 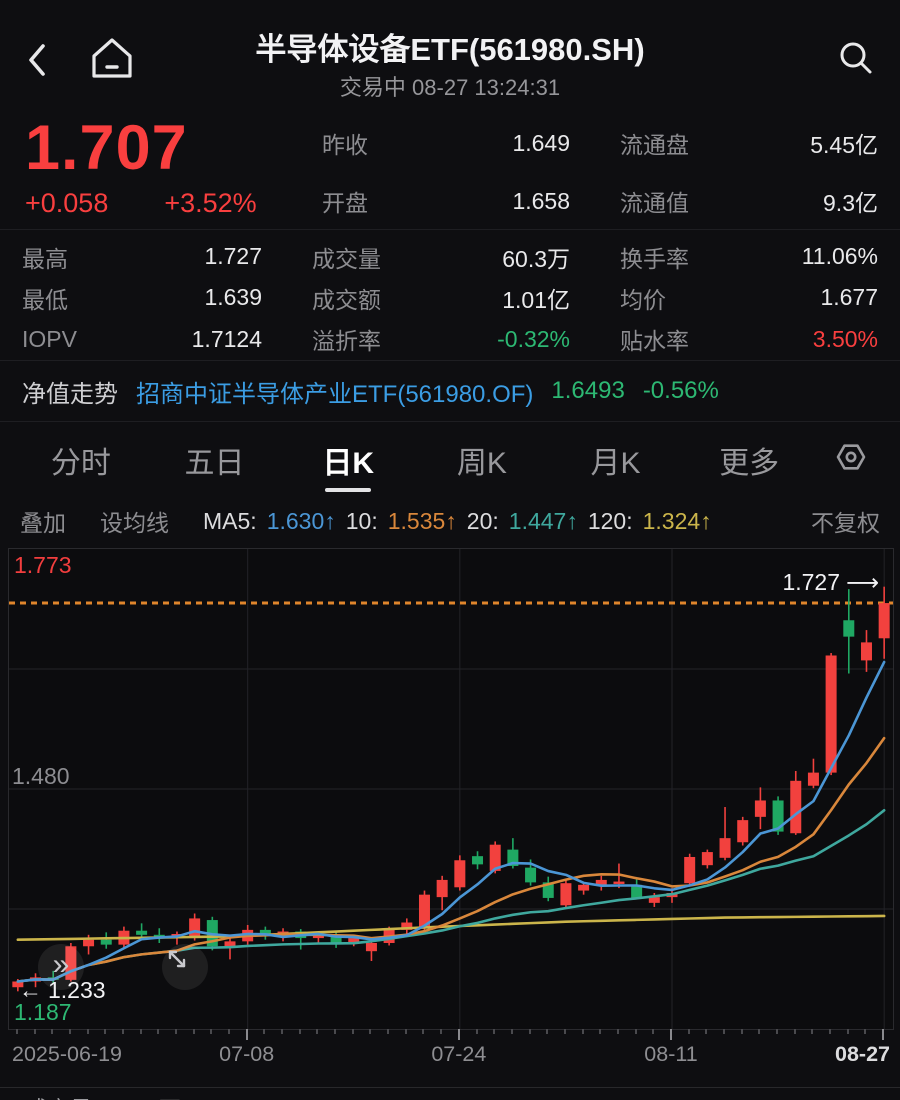 I want to click on avg-price-field: 均价 1.677, so click(x=749, y=298).